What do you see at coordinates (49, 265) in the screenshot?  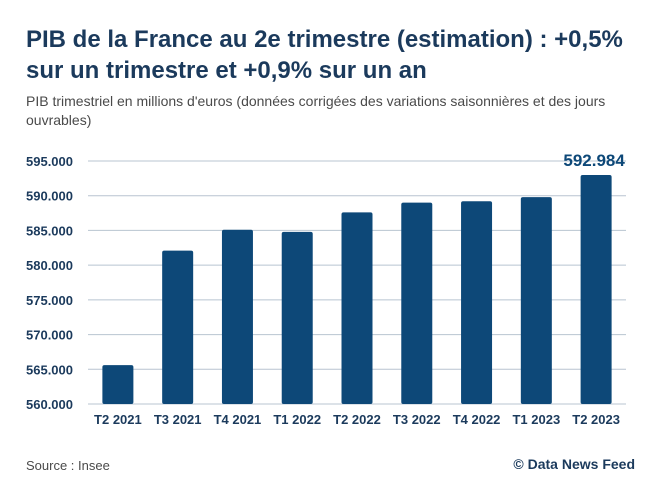 I see `y-tick-label: 580.000` at bounding box center [49, 265].